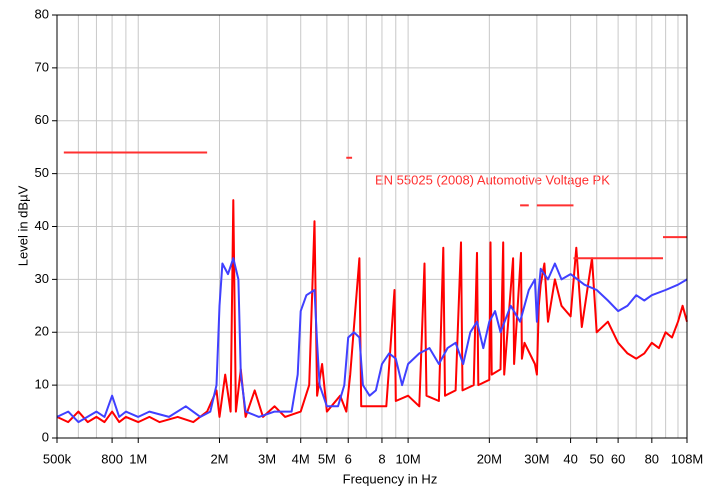 This screenshot has height=489, width=721. What do you see at coordinates (42, 331) in the screenshot?
I see `y-tick-label: 20` at bounding box center [42, 331].